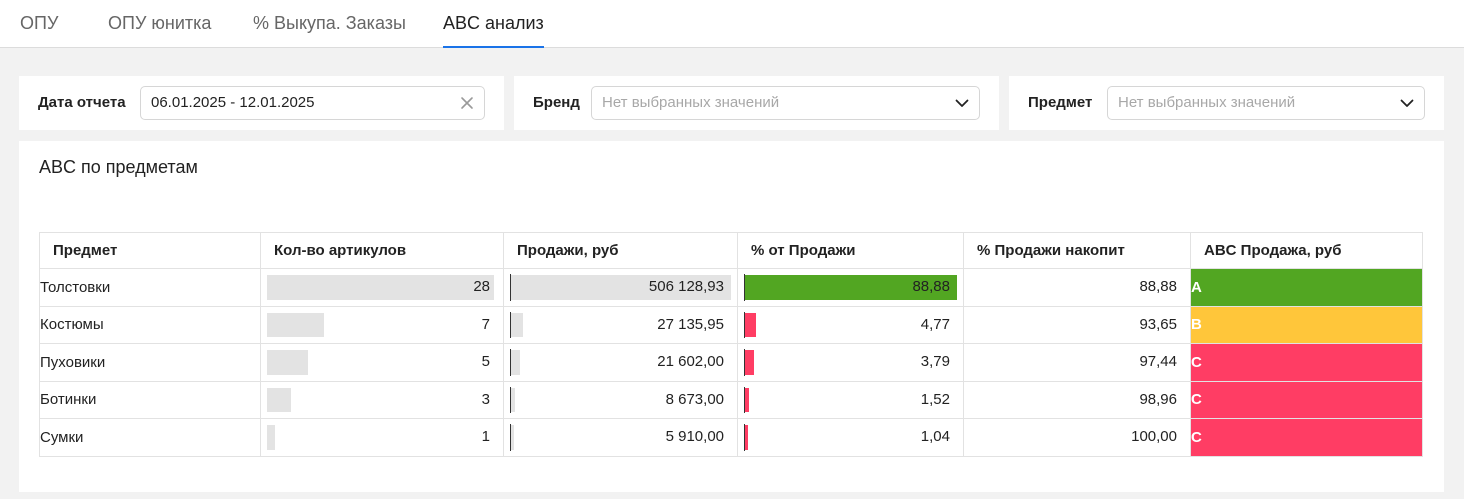  What do you see at coordinates (1077, 250) in the screenshot?
I see `column-header-cum-pct: % Продажи накопит` at bounding box center [1077, 250].